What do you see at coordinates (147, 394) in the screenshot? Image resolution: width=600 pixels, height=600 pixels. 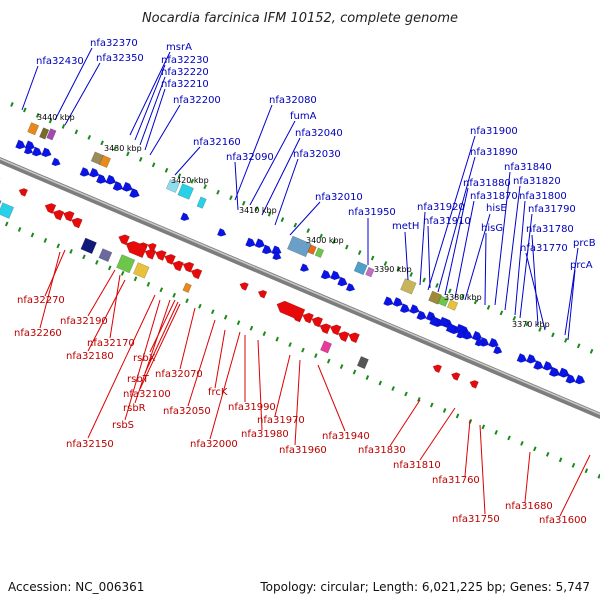 I see `gene-label: nfa32100` at bounding box center [147, 394].